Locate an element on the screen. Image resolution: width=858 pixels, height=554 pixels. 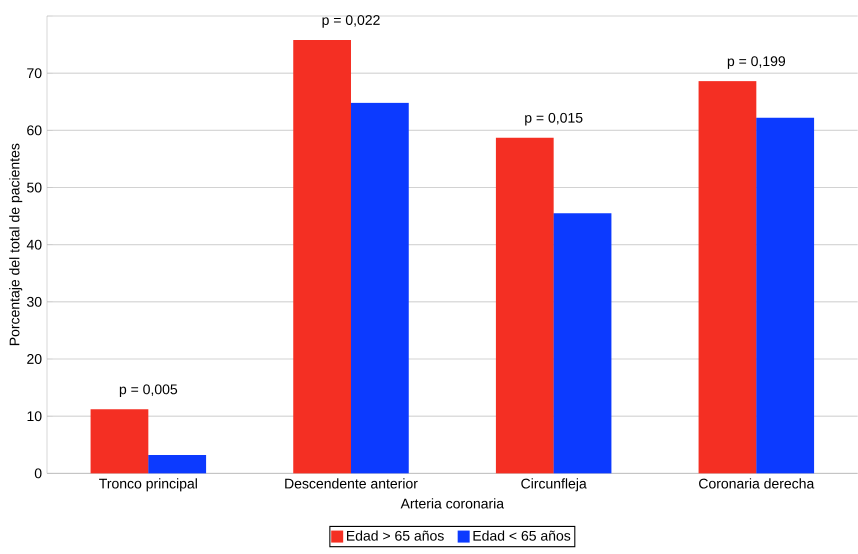
x-tick-label: Descendente anterior is located at coordinates (351, 483).